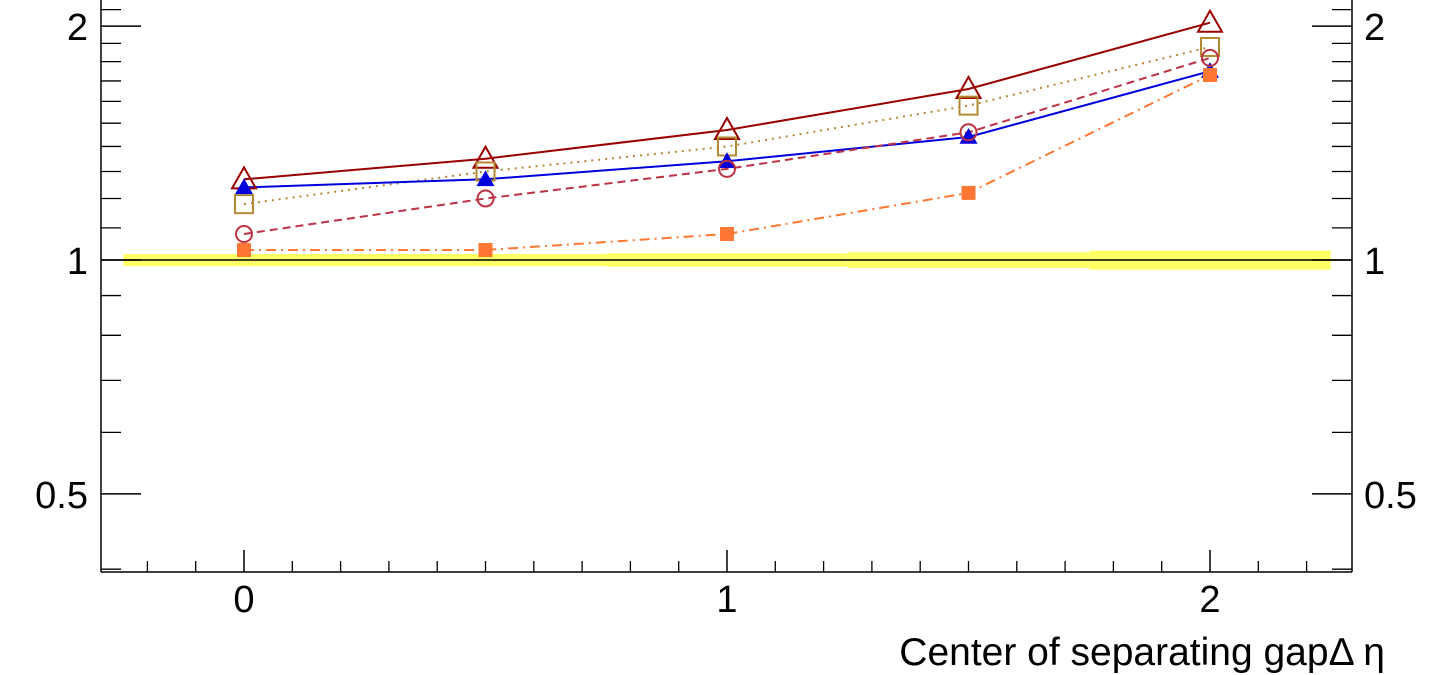 The image size is (1430, 675). What do you see at coordinates (77, 262) in the screenshot?
I see `y-tick-label-left: 1` at bounding box center [77, 262].